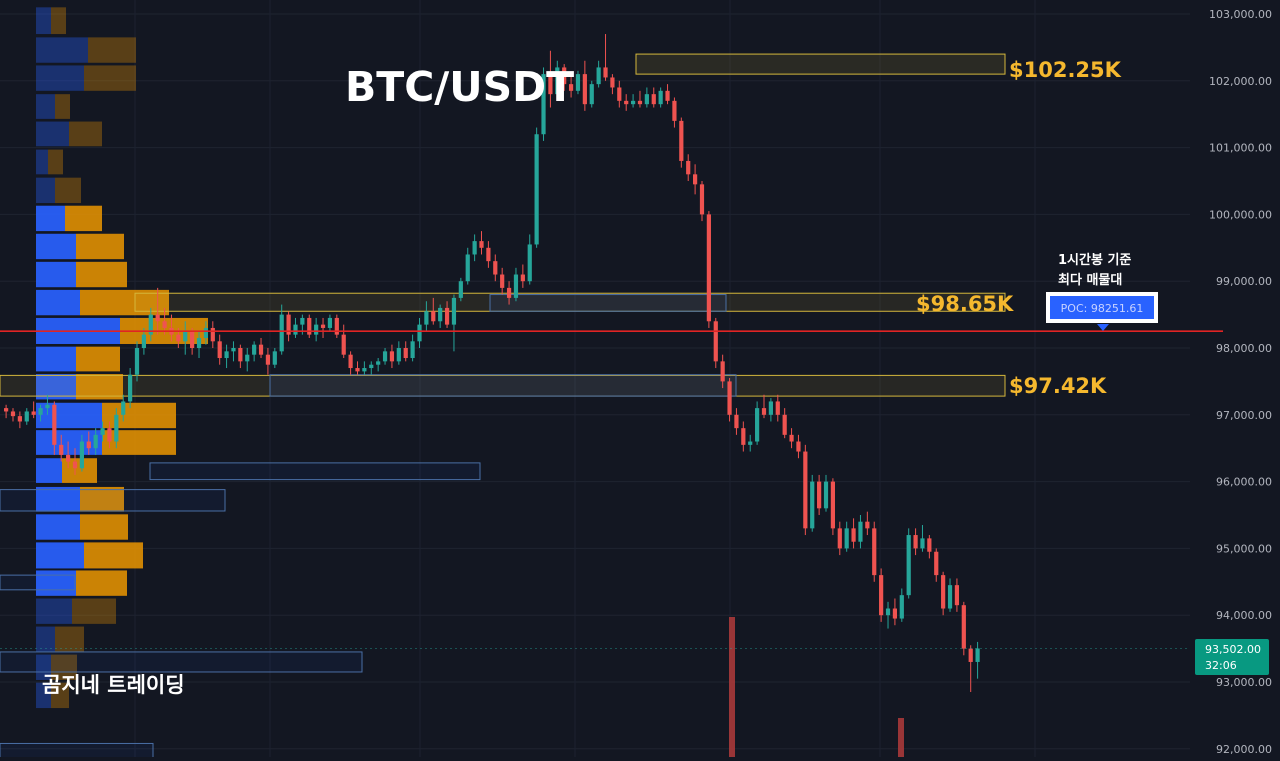 Image resolution: width=1280 pixels, height=761 pixels. What do you see at coordinates (1094, 260) in the screenshot?
I see `poc-caption-line1: 1시간봉 기준` at bounding box center [1094, 260].